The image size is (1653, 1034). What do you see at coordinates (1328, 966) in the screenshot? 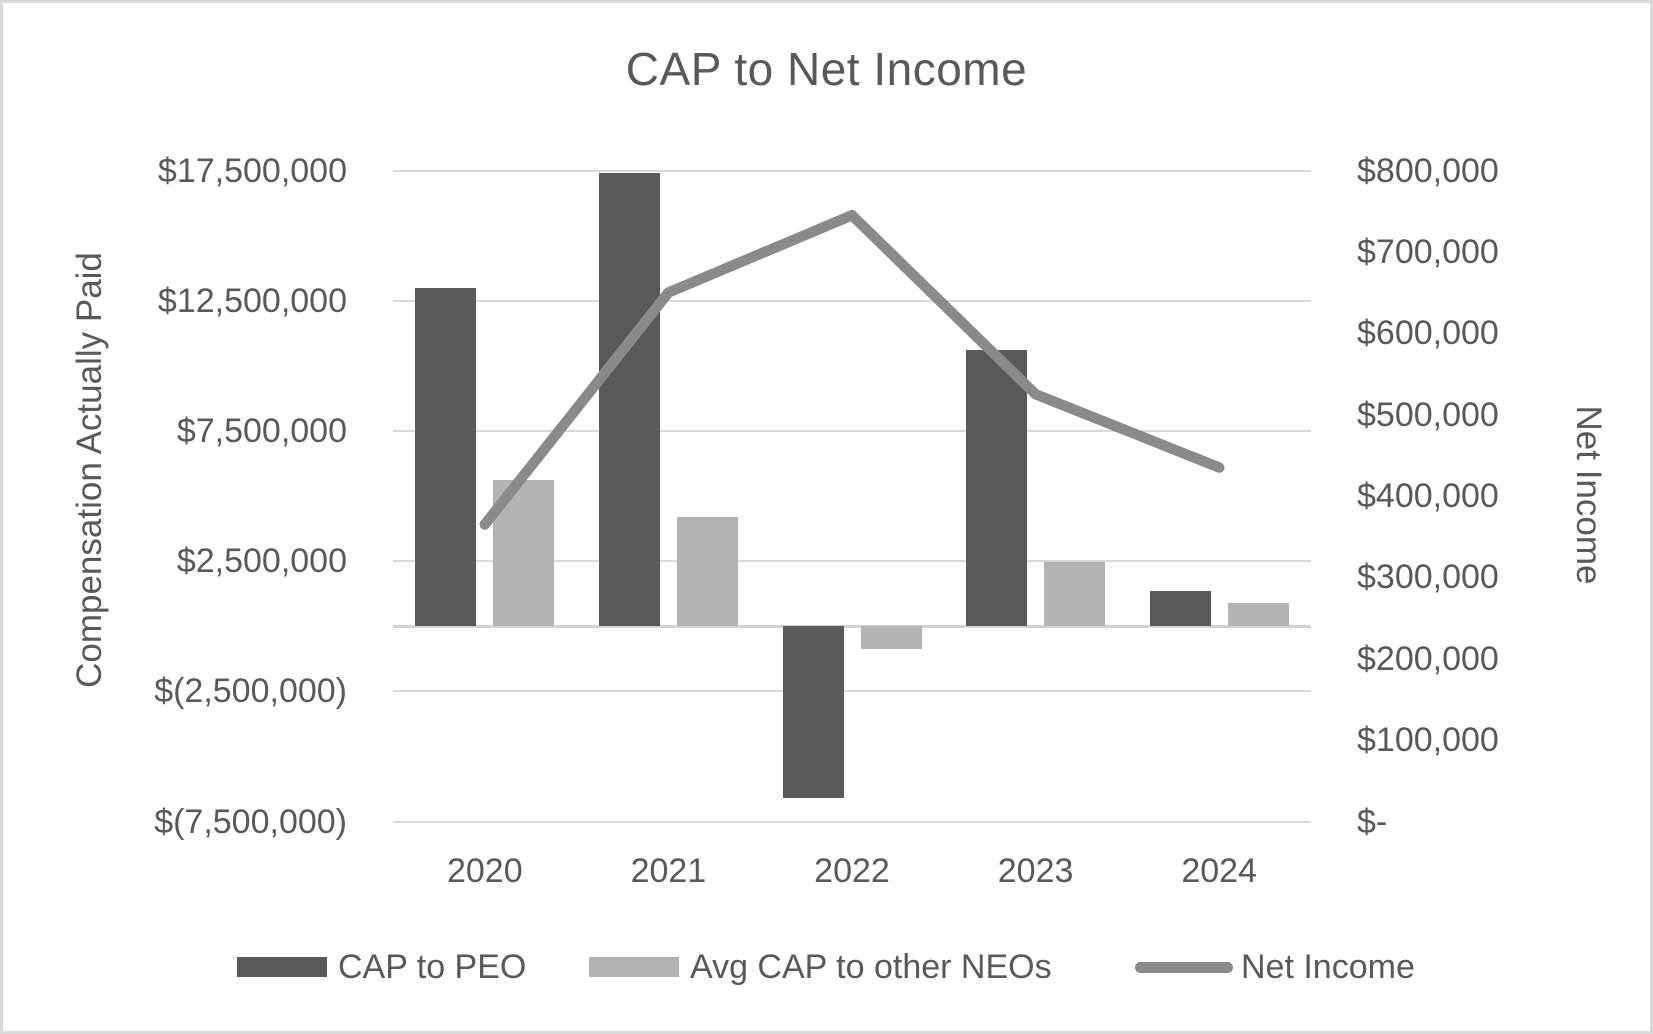
I see `legend-label: Net Income` at bounding box center [1328, 966].